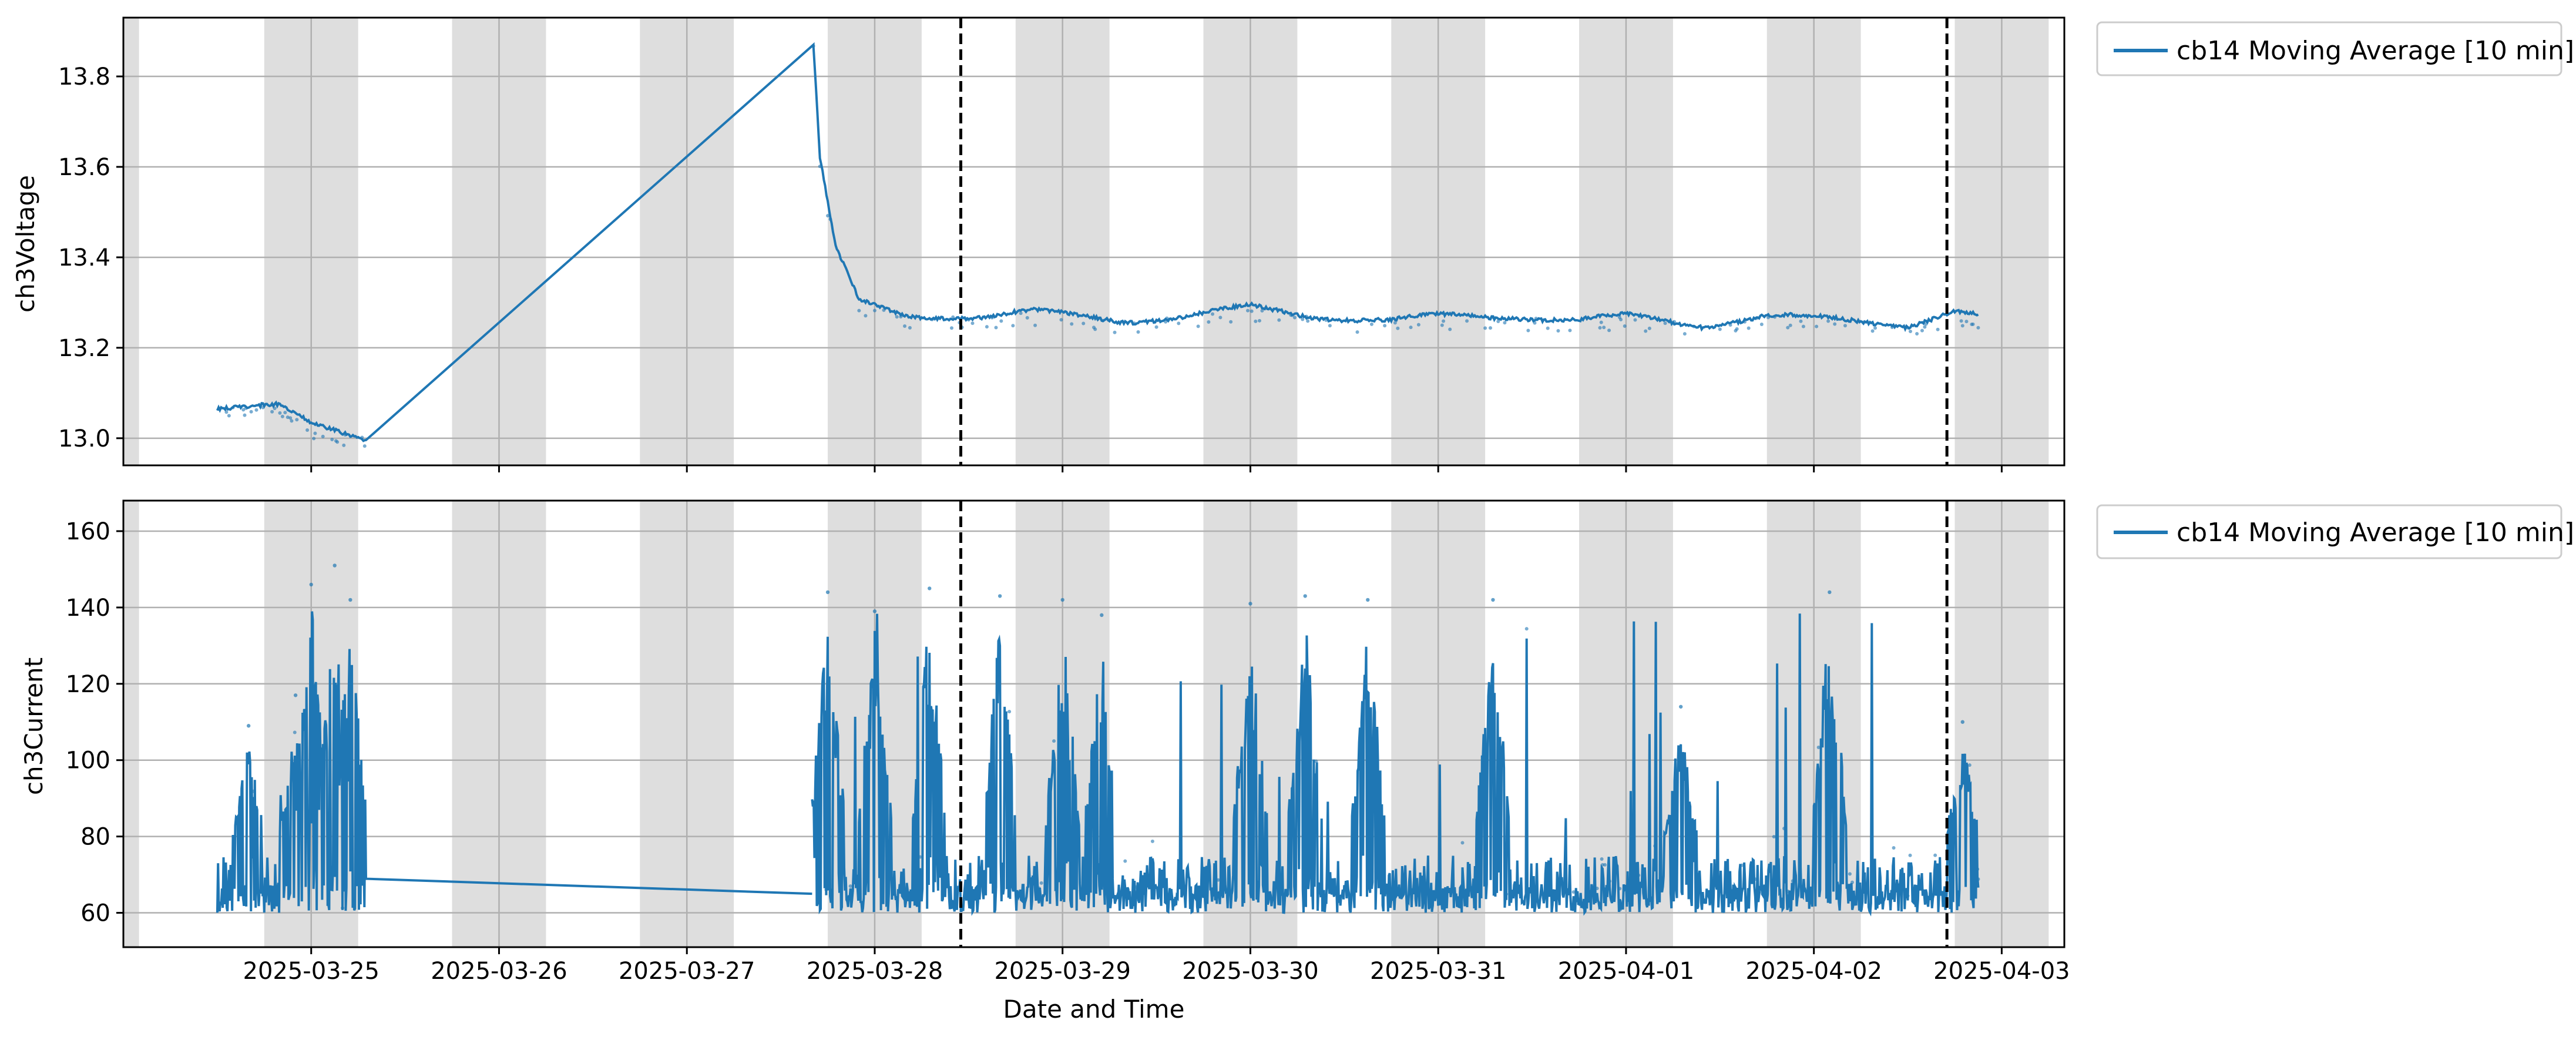 The width and height of the screenshot is (2576, 1040). Describe the element at coordinates (88, 609) in the screenshot. I see `y-tick-label: 140` at that location.